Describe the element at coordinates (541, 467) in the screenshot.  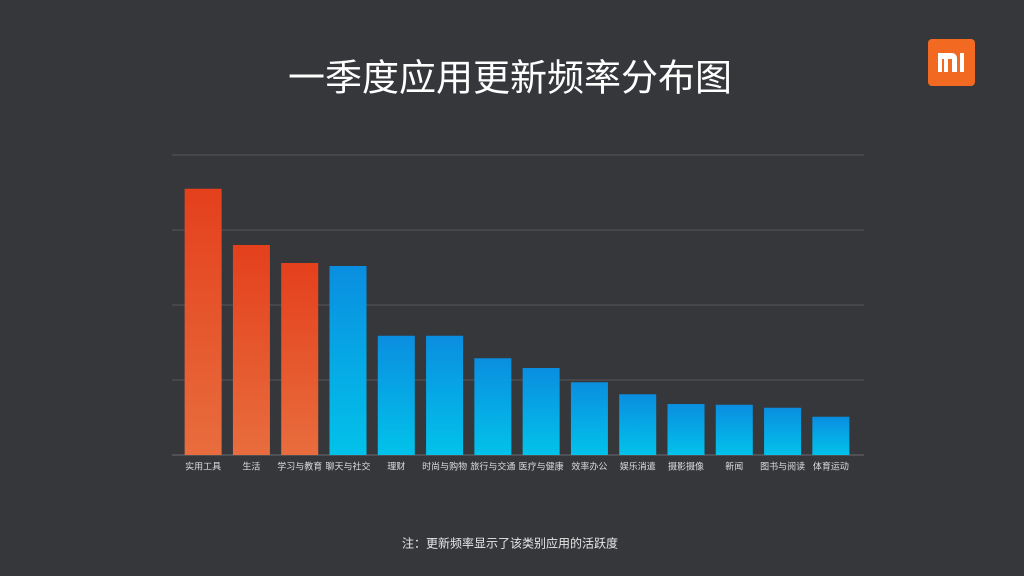
I see `x-tick-label: 医疗与健康` at that location.